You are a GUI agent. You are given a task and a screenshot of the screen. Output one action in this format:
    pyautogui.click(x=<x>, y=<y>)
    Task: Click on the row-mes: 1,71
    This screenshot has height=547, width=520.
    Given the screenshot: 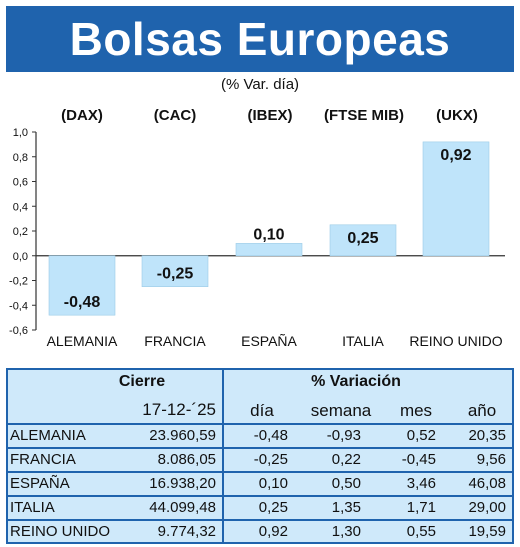 What is the action you would take?
    pyautogui.click(x=421, y=507)
    